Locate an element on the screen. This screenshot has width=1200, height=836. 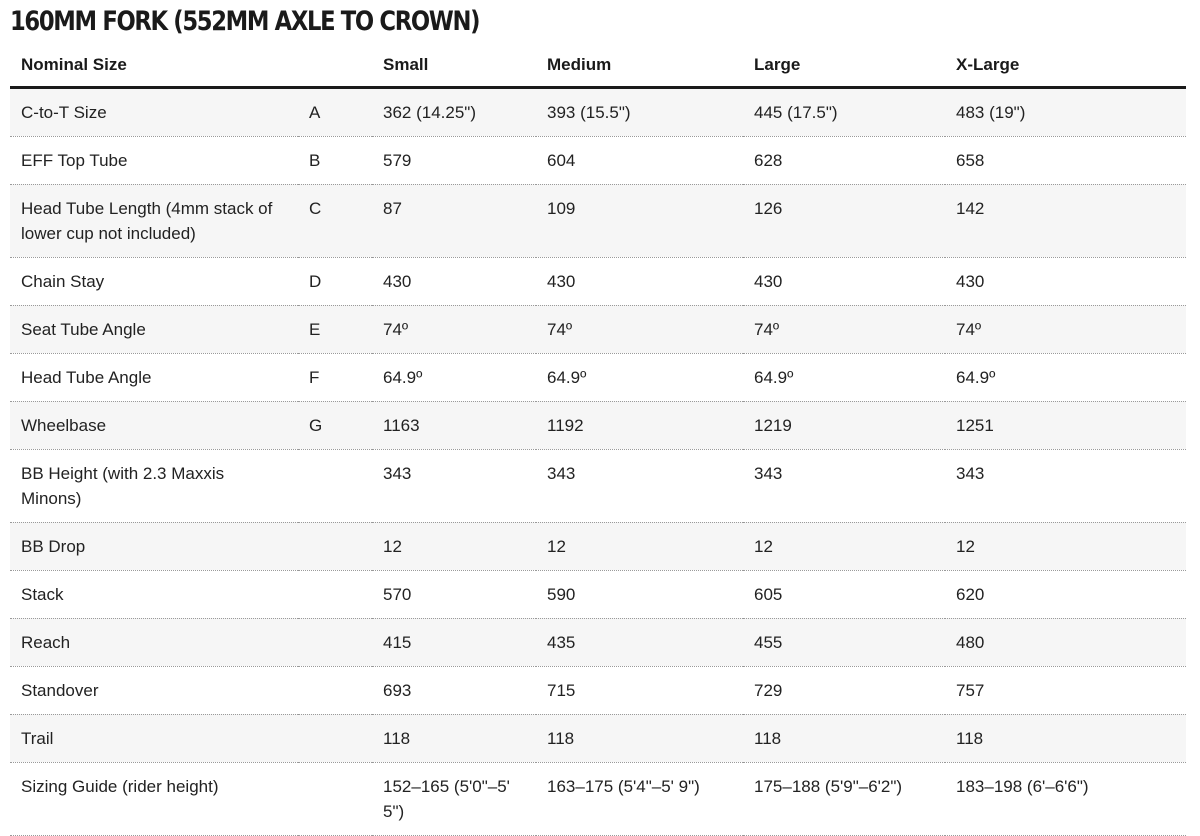
cell-large: 118 is located at coordinates (844, 738).